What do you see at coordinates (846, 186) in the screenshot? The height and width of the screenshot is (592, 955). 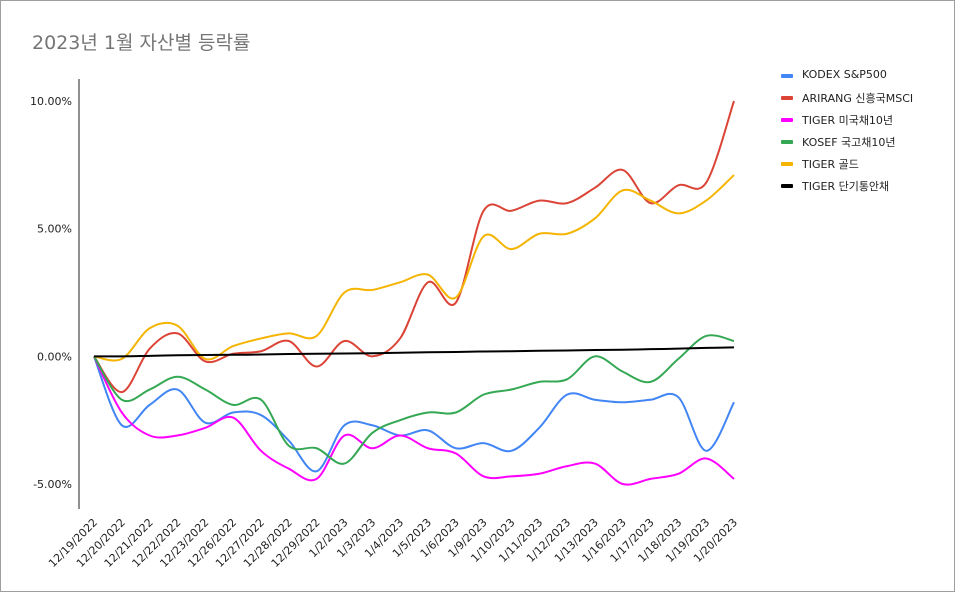 I see `legend-label: TIGER 단기통안채` at bounding box center [846, 186].